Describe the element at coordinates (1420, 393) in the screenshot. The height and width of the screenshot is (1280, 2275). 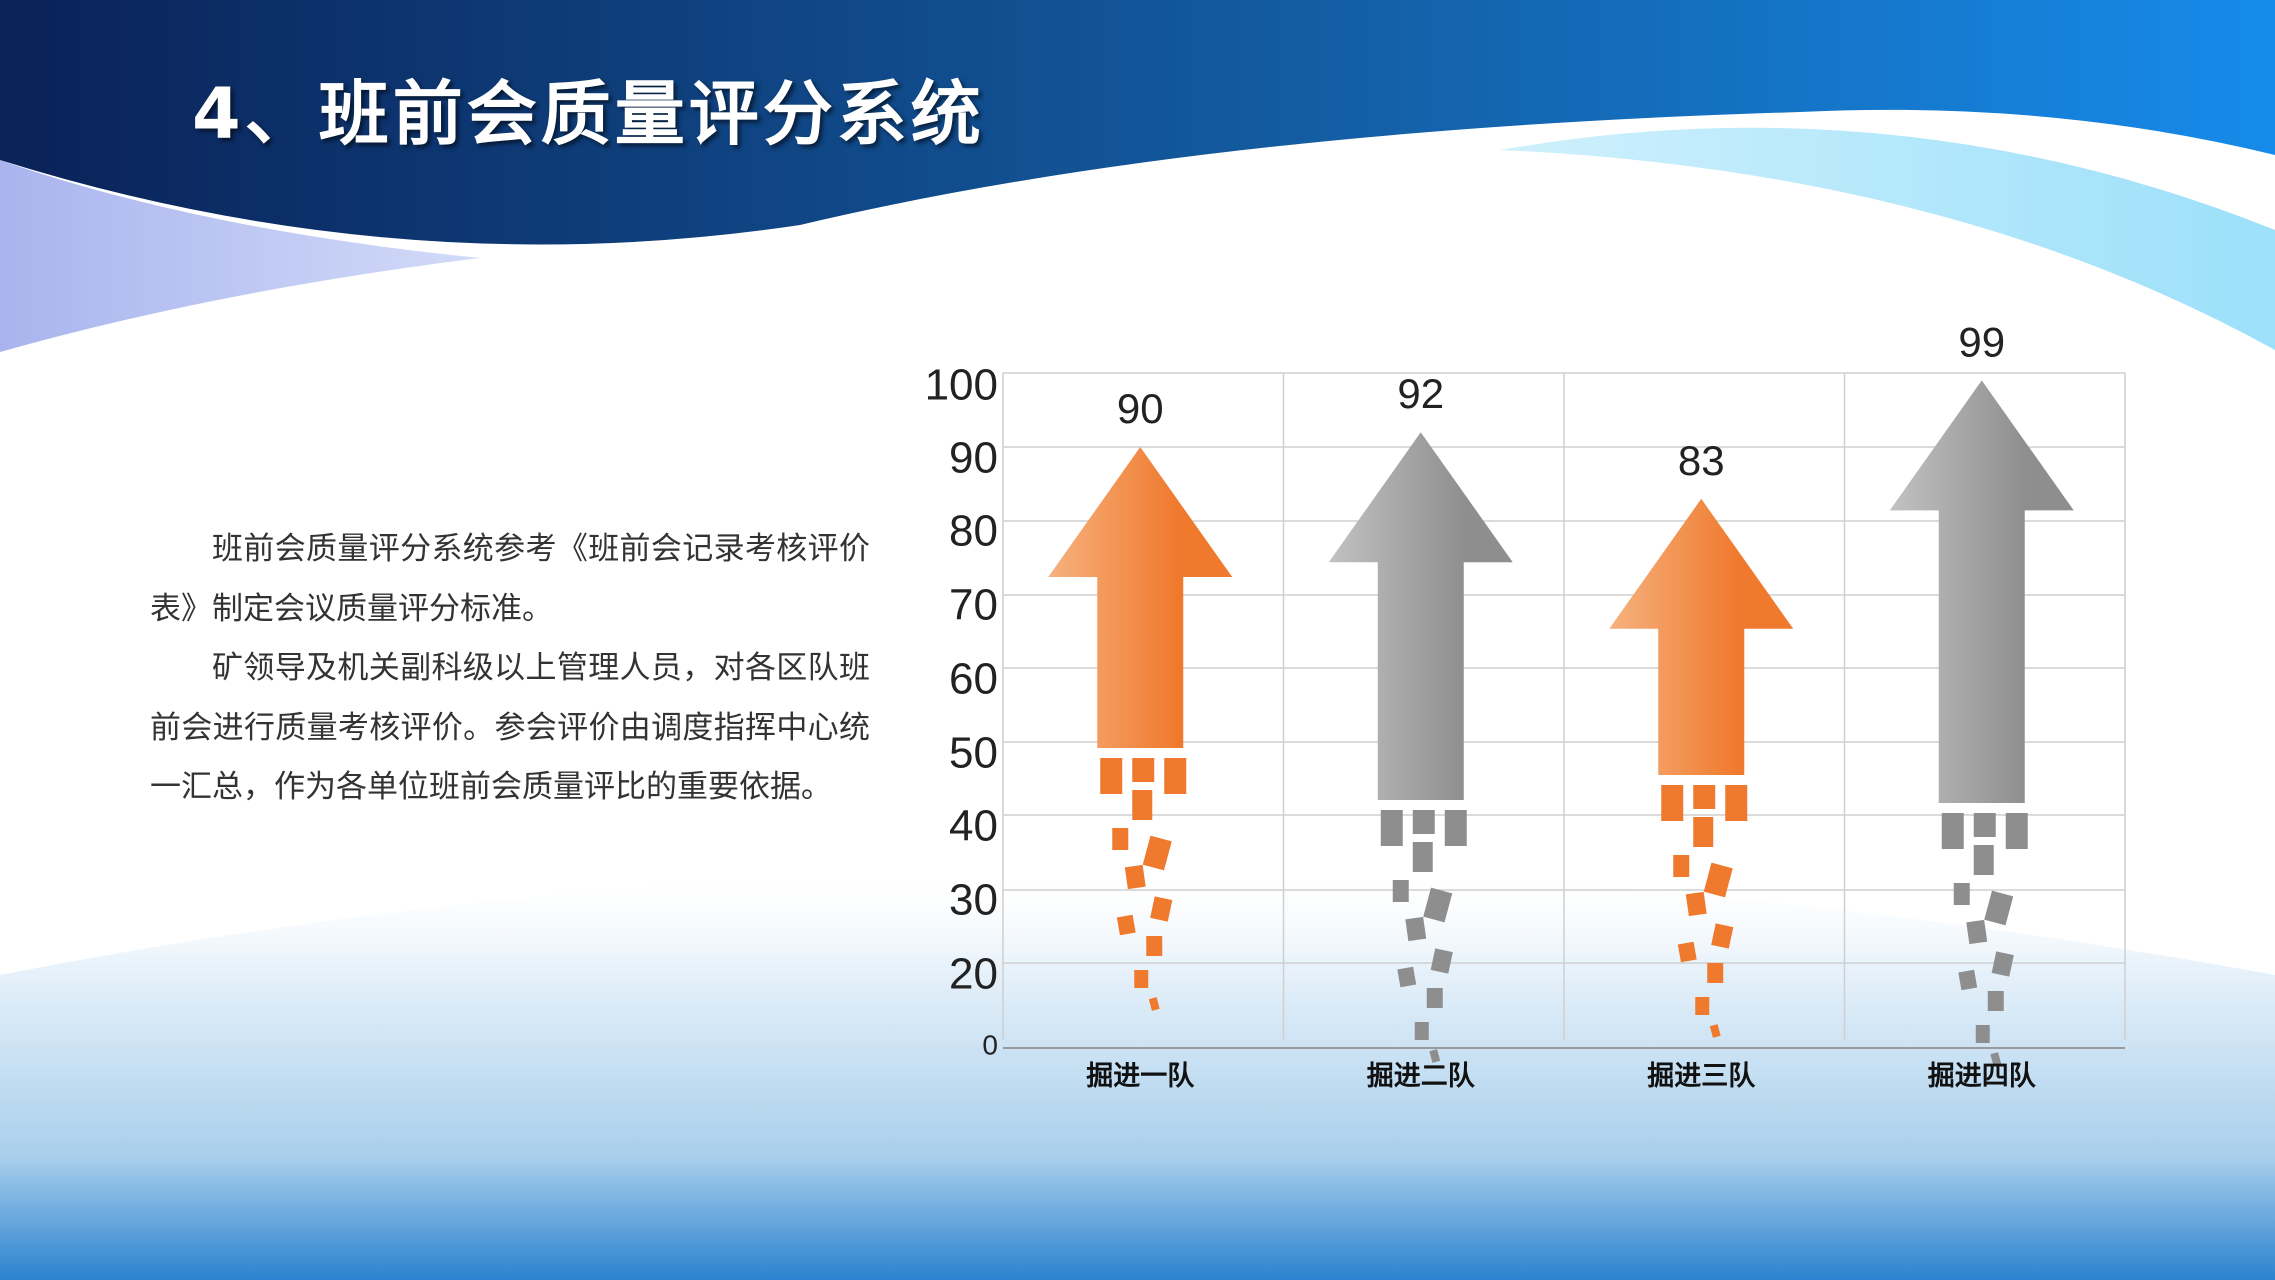
I see `data-label: 92` at that location.